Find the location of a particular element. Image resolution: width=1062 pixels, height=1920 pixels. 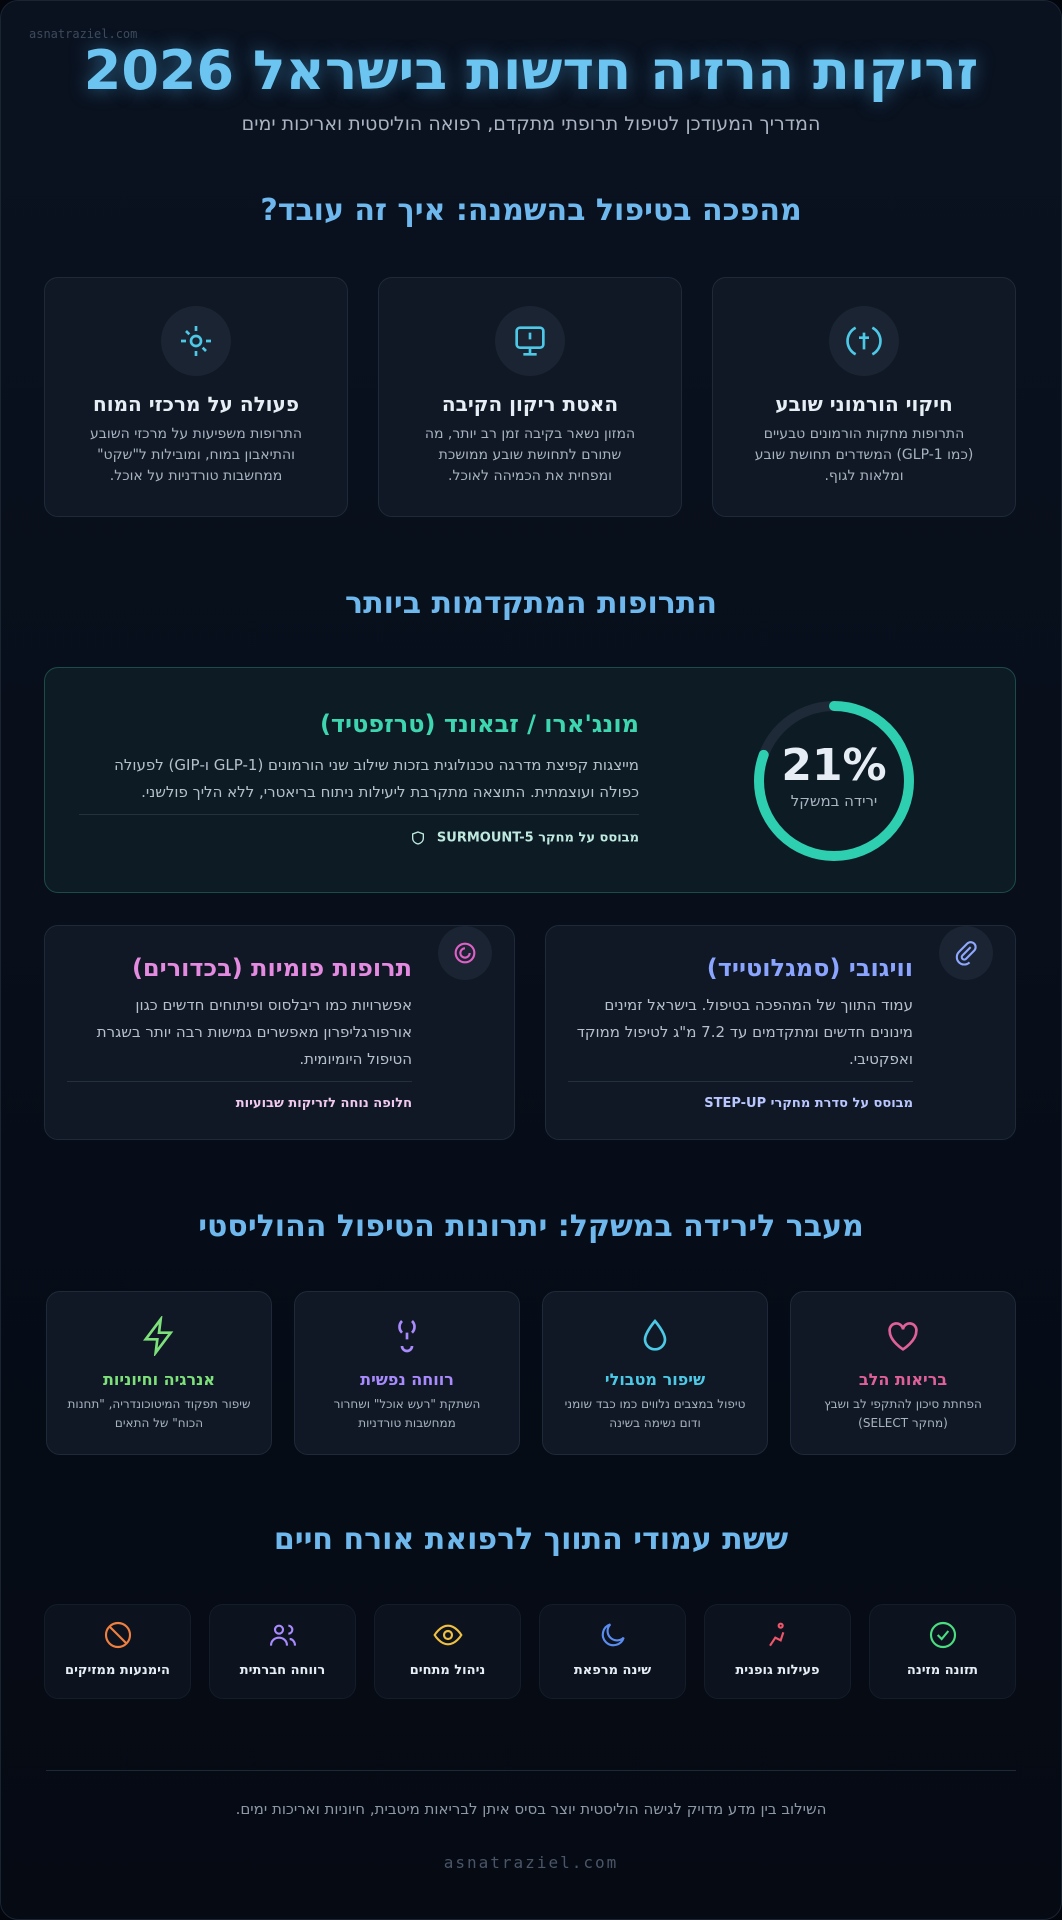

stat-label: ירידה במשקל is located at coordinates (834, 801).